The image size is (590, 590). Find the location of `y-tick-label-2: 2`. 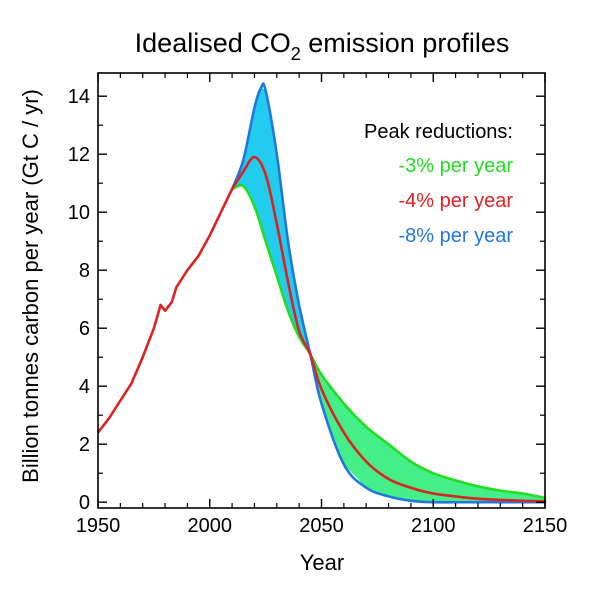

y-tick-label-2: 2 is located at coordinates (84, 445).